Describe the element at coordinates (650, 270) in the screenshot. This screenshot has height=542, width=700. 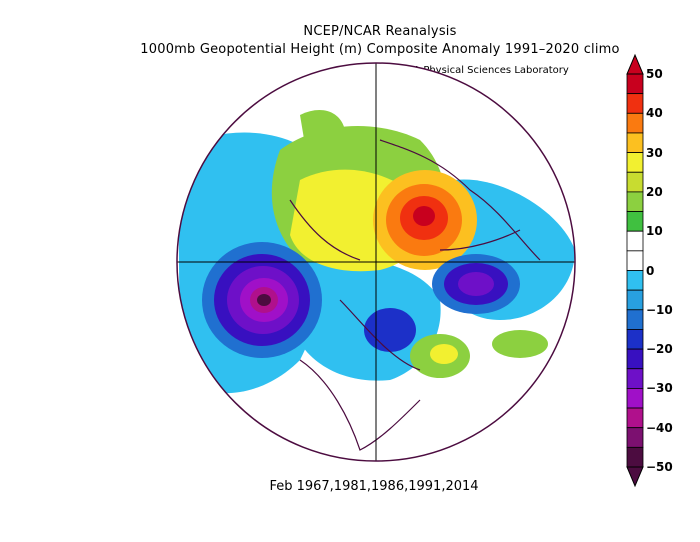
I see `colorbar-tick-label: 0` at that location.